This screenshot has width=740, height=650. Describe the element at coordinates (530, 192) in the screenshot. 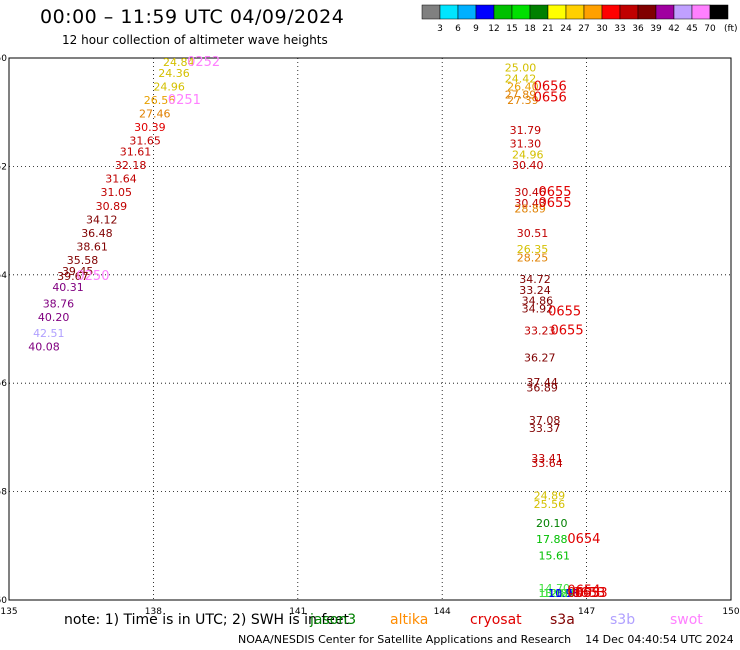

I see `wave-height-label: 30.46` at that location.